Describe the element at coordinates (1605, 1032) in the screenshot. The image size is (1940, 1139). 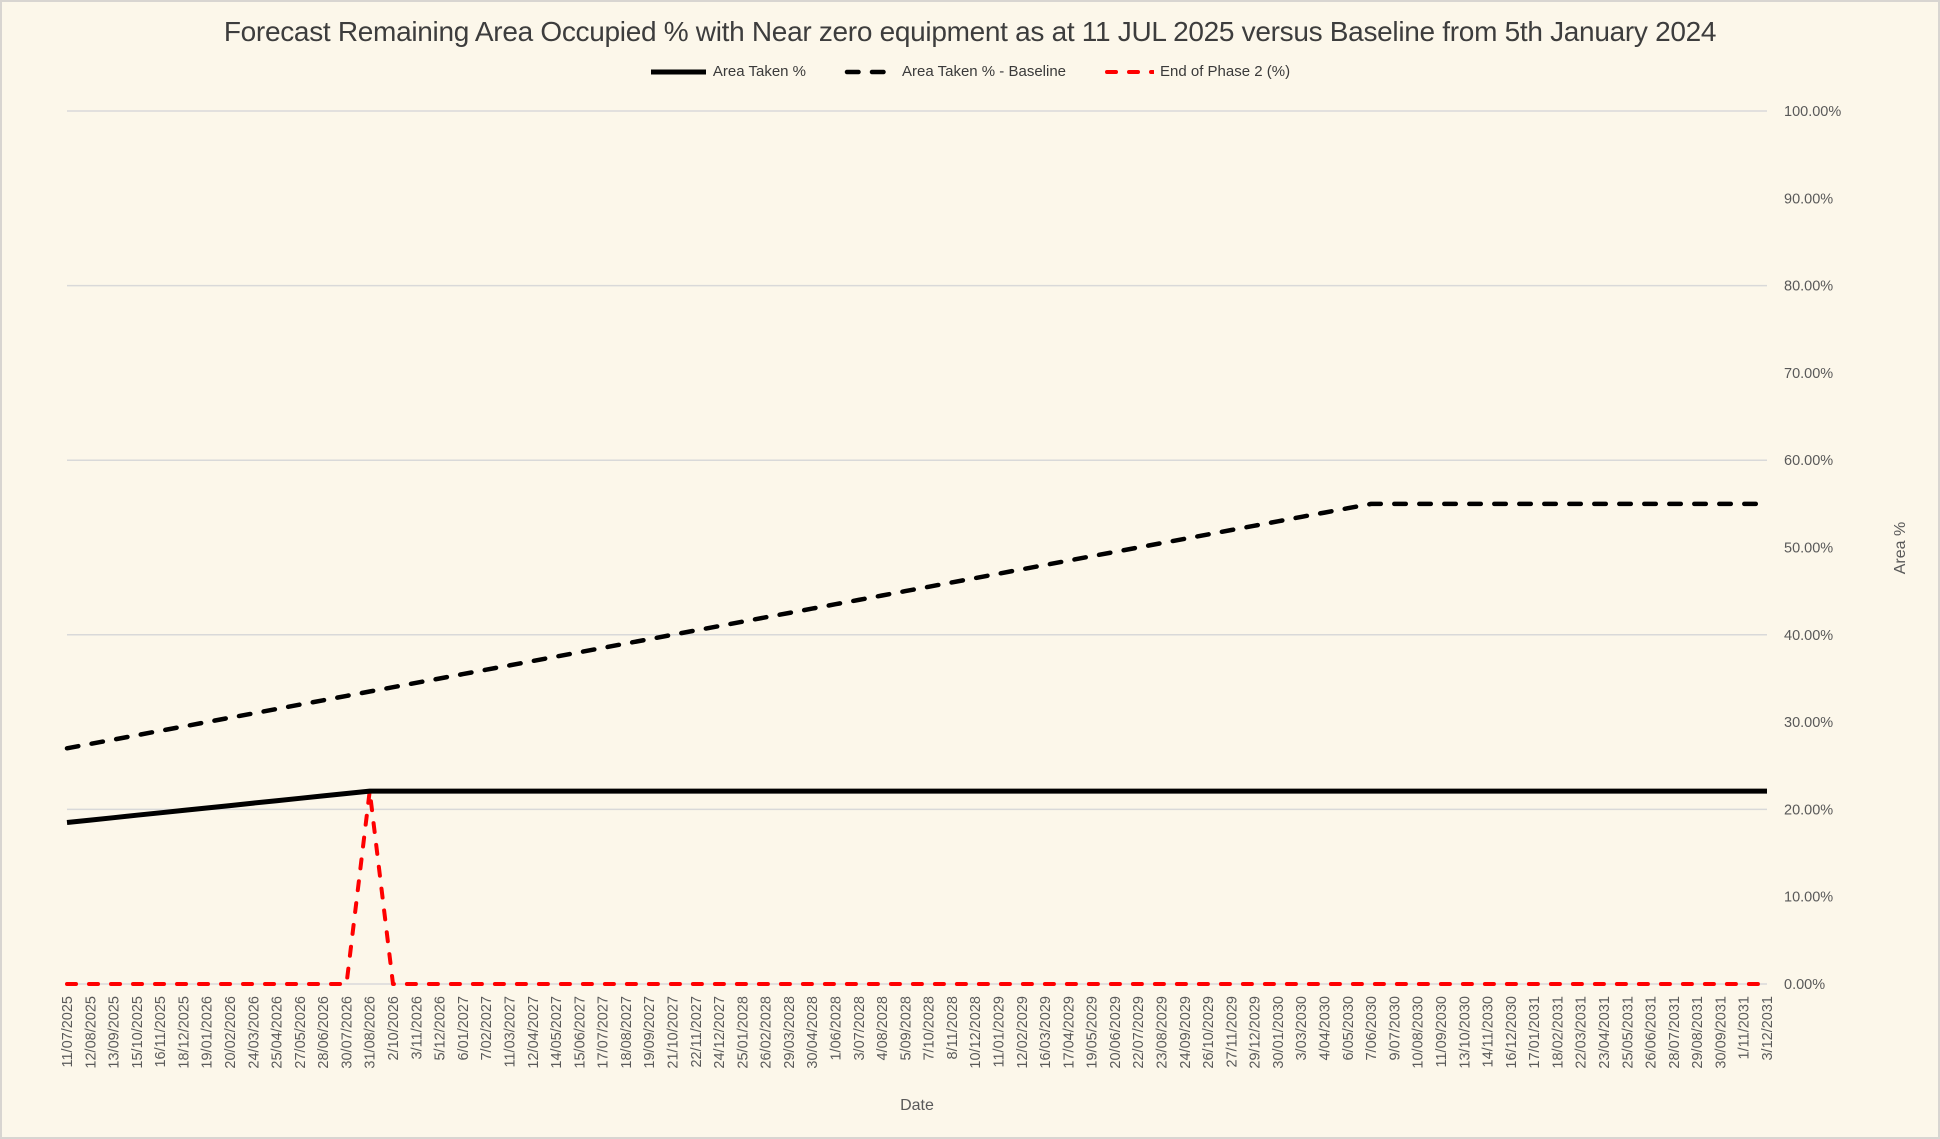
I see `x-tick-label: 23/04/2031` at that location.